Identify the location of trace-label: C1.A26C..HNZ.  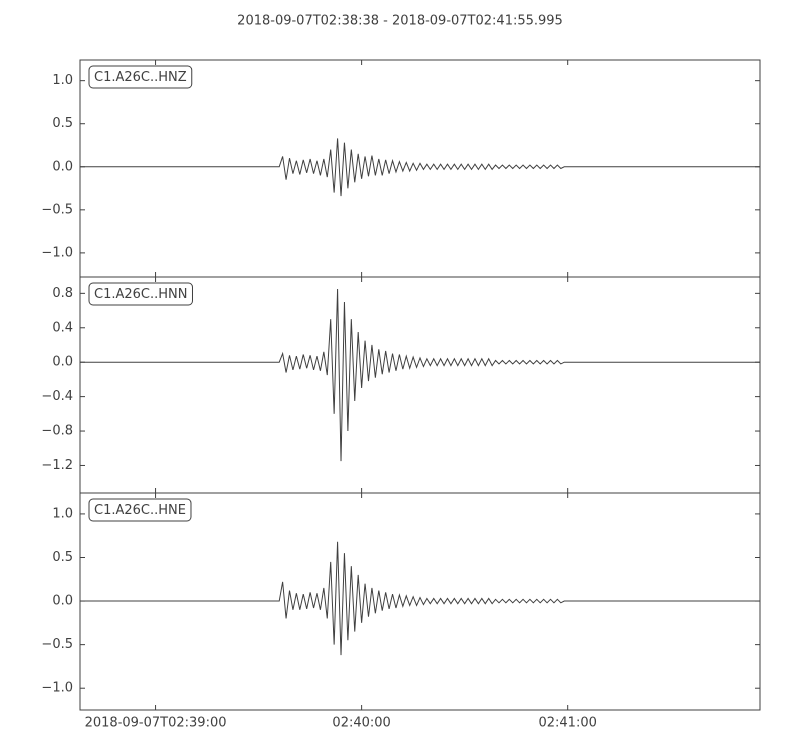
(140, 77).